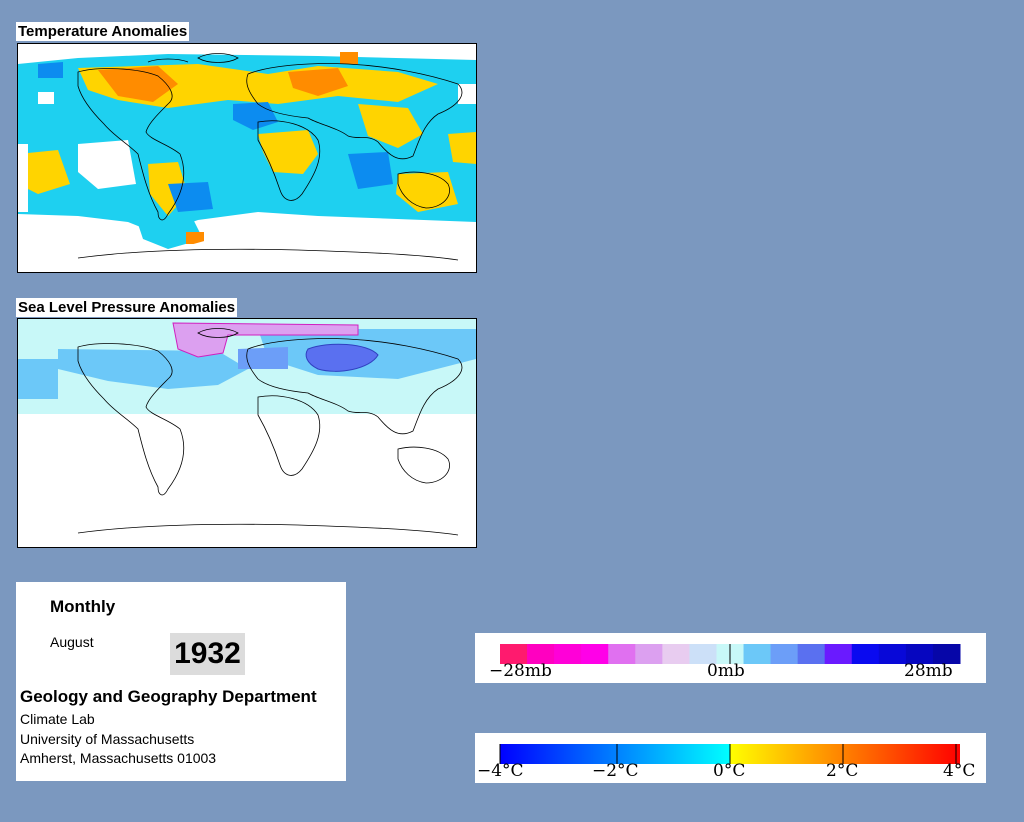  Describe the element at coordinates (928, 671) in the screenshot. I see `pressure-label-max: 28mb` at that location.